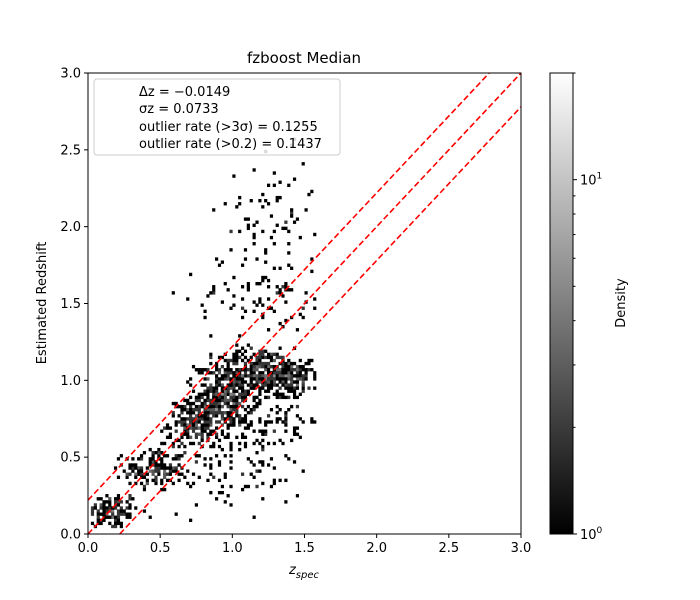 The image size is (700, 600). What do you see at coordinates (230, 144) in the screenshot?
I see `legend-line-outlier-02: outlier rate (>0.2) = 0.1437` at bounding box center [230, 144].